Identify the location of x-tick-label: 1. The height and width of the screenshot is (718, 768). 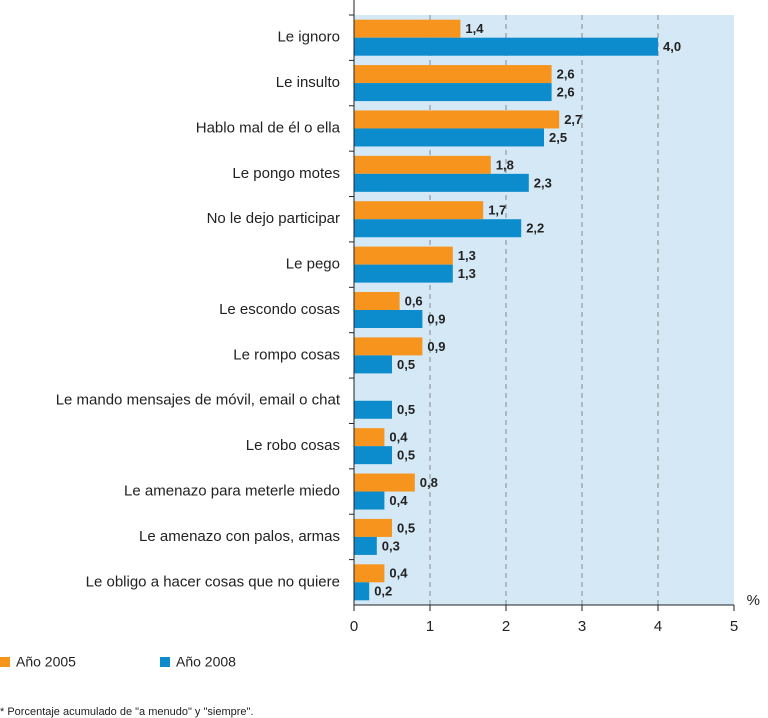
(430, 626).